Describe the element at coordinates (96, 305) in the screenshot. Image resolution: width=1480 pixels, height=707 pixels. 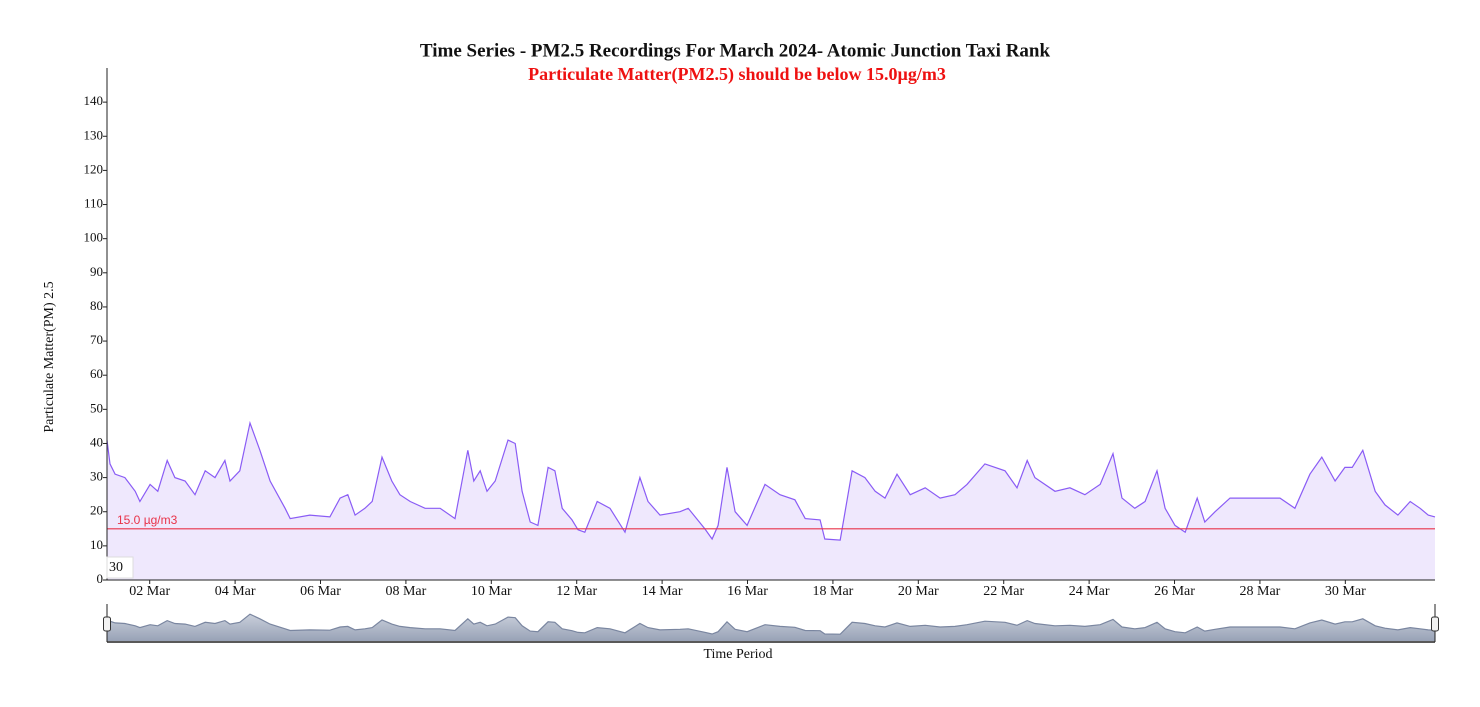
I see `y-tick-label: 80` at that location.